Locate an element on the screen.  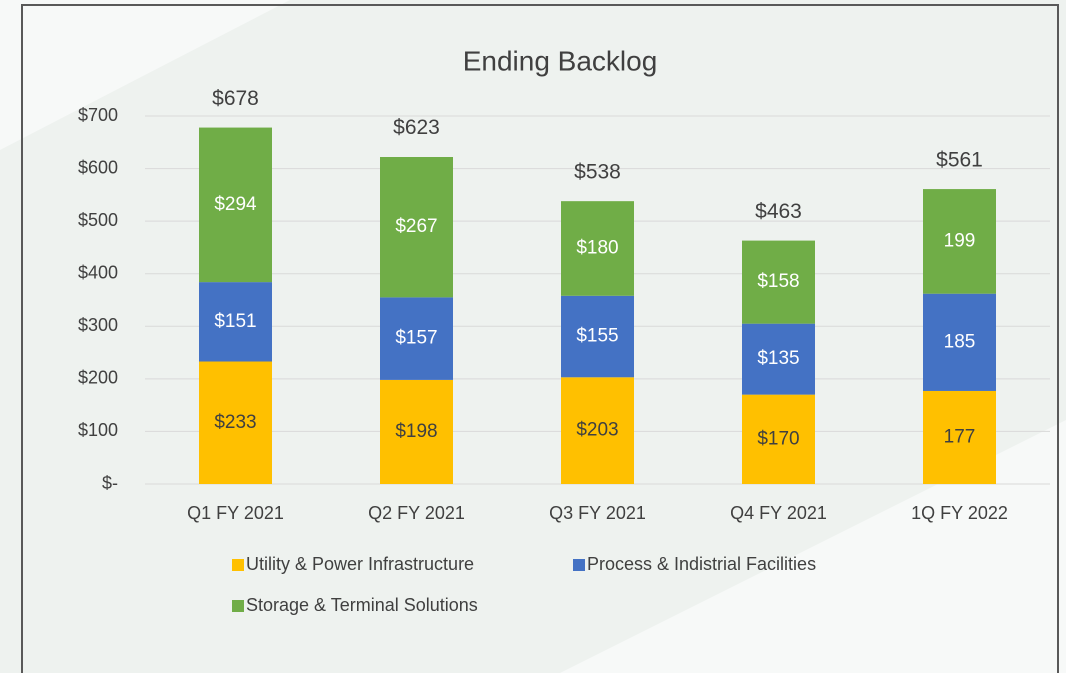
value-label: $151 is located at coordinates (235, 321).